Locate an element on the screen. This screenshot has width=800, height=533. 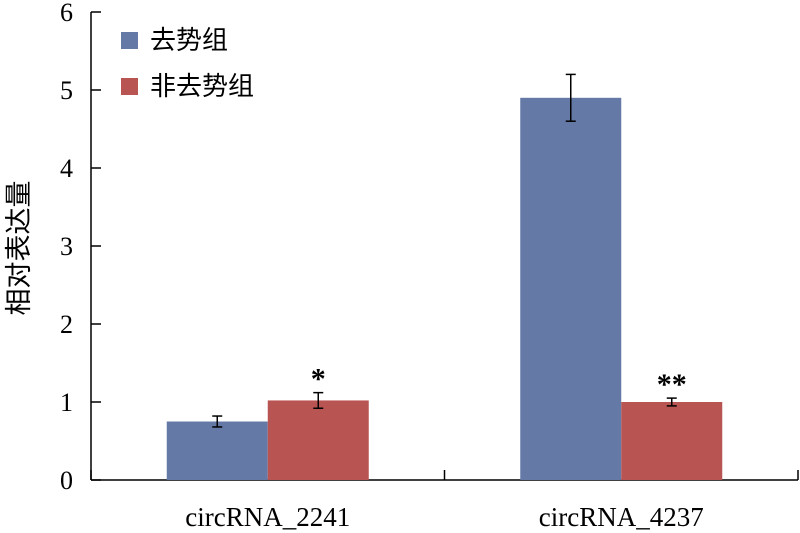
legend-label: 去势组 is located at coordinates (189, 41).